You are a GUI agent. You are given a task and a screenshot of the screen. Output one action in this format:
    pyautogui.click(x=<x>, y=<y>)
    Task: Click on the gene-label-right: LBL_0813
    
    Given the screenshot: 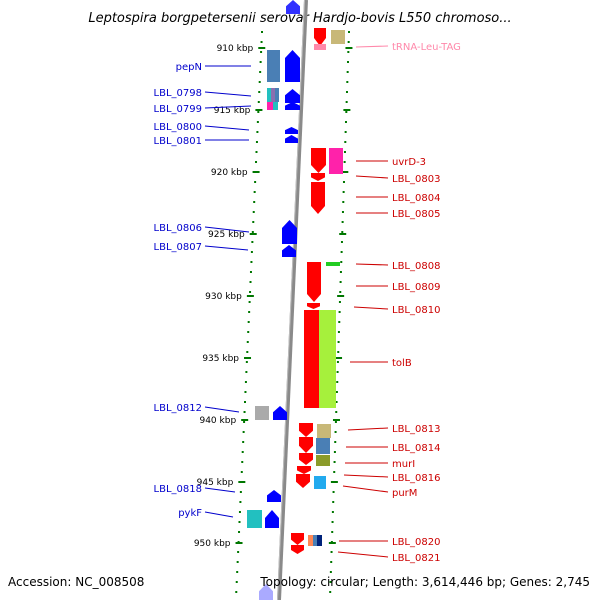 What is the action you would take?
    pyautogui.click(x=416, y=429)
    